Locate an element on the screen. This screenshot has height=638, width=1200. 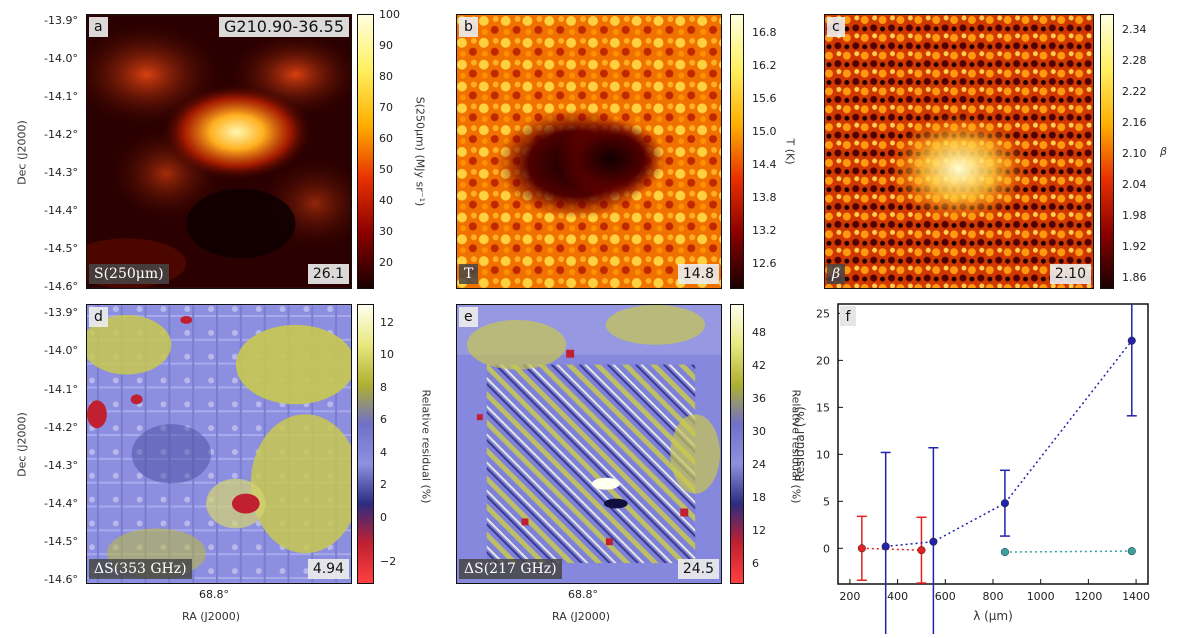
cbar-tick: 10 is located at coordinates (387, 354).